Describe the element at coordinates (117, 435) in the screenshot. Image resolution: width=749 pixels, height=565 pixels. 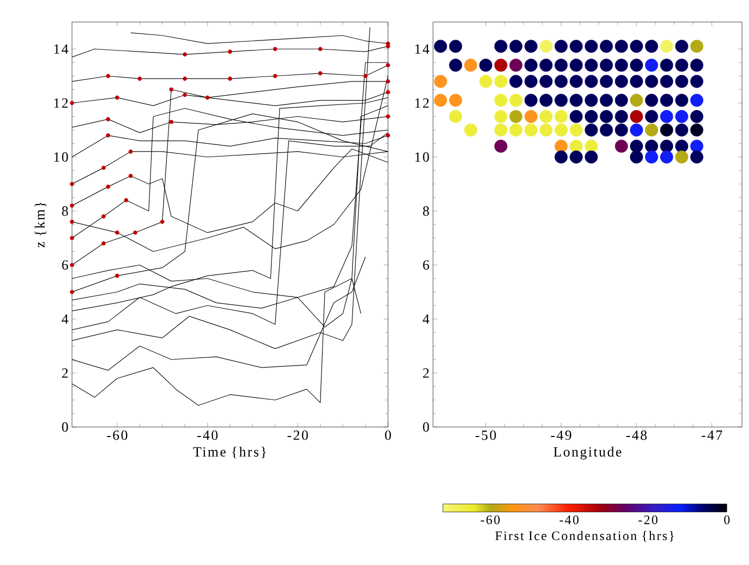
I see `x-tick-label: -60` at that location.